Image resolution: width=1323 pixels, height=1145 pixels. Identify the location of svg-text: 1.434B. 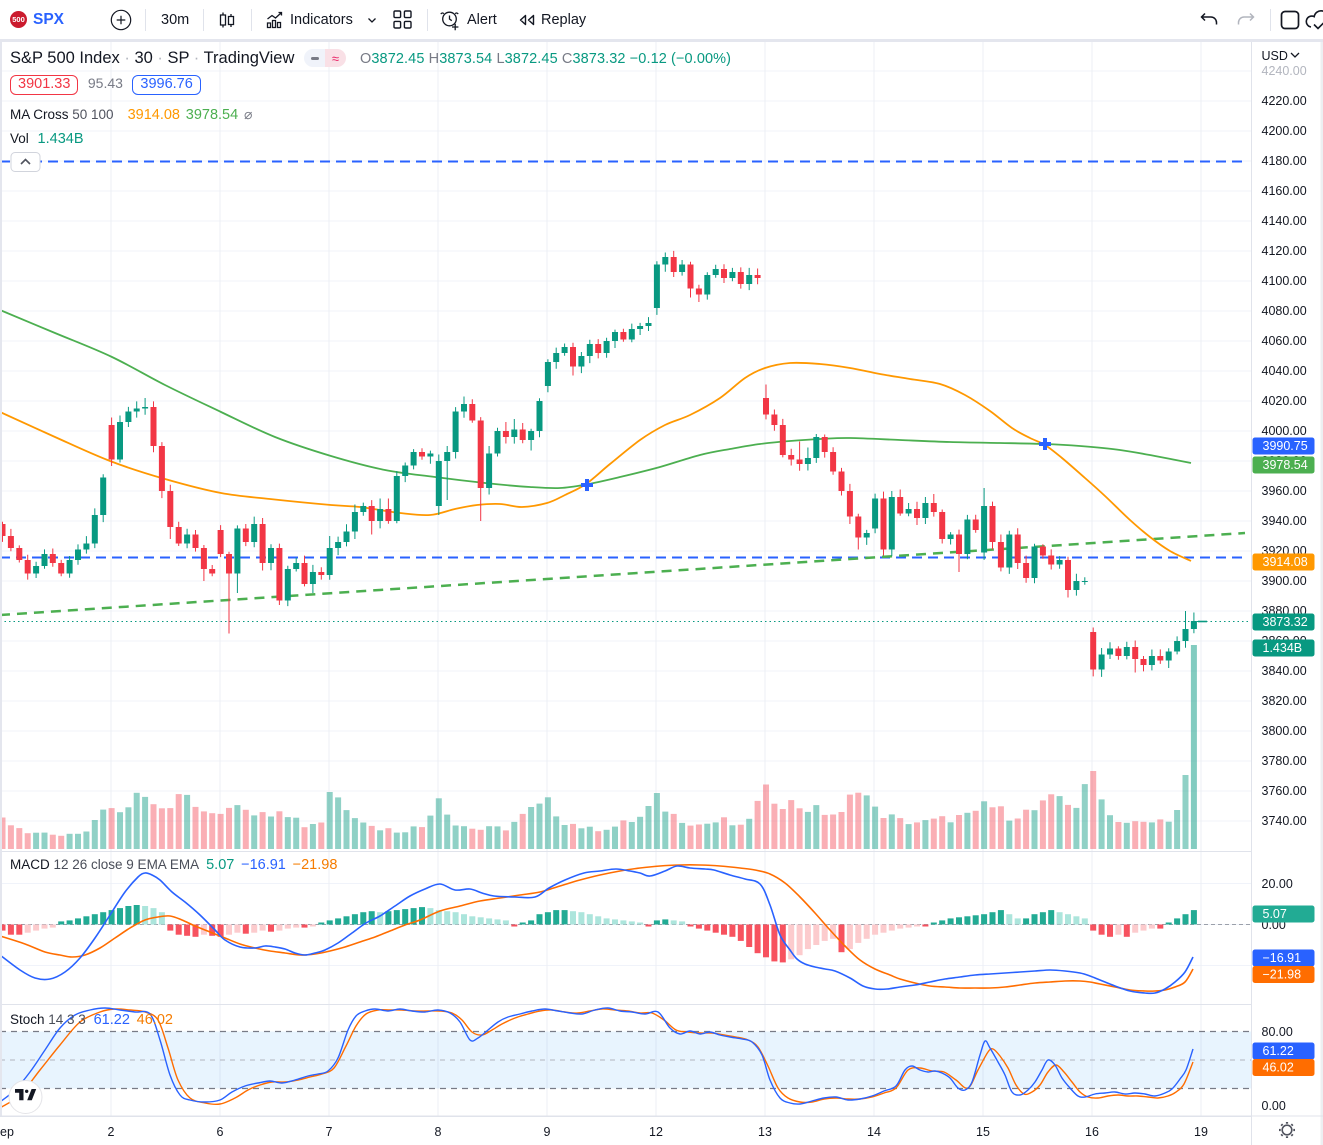
(1283, 648).